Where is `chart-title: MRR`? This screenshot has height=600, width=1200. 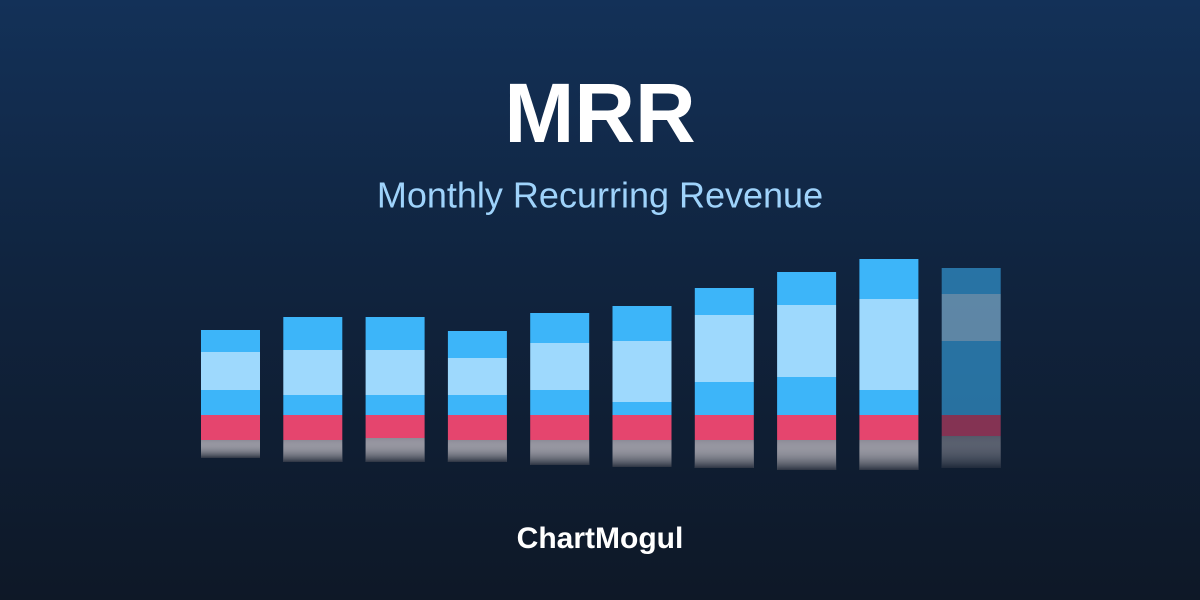
chart-title: MRR is located at coordinates (599, 113).